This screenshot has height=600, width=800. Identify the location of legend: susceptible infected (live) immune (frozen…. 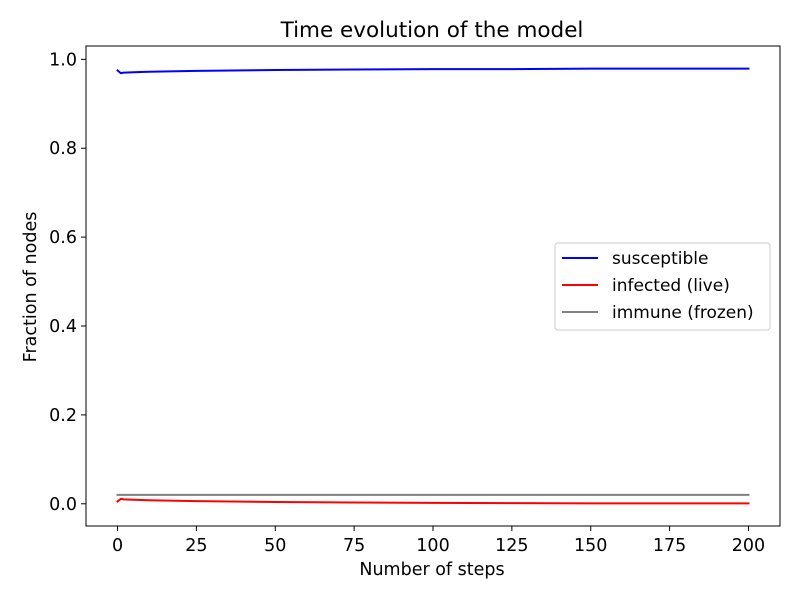
(662, 286).